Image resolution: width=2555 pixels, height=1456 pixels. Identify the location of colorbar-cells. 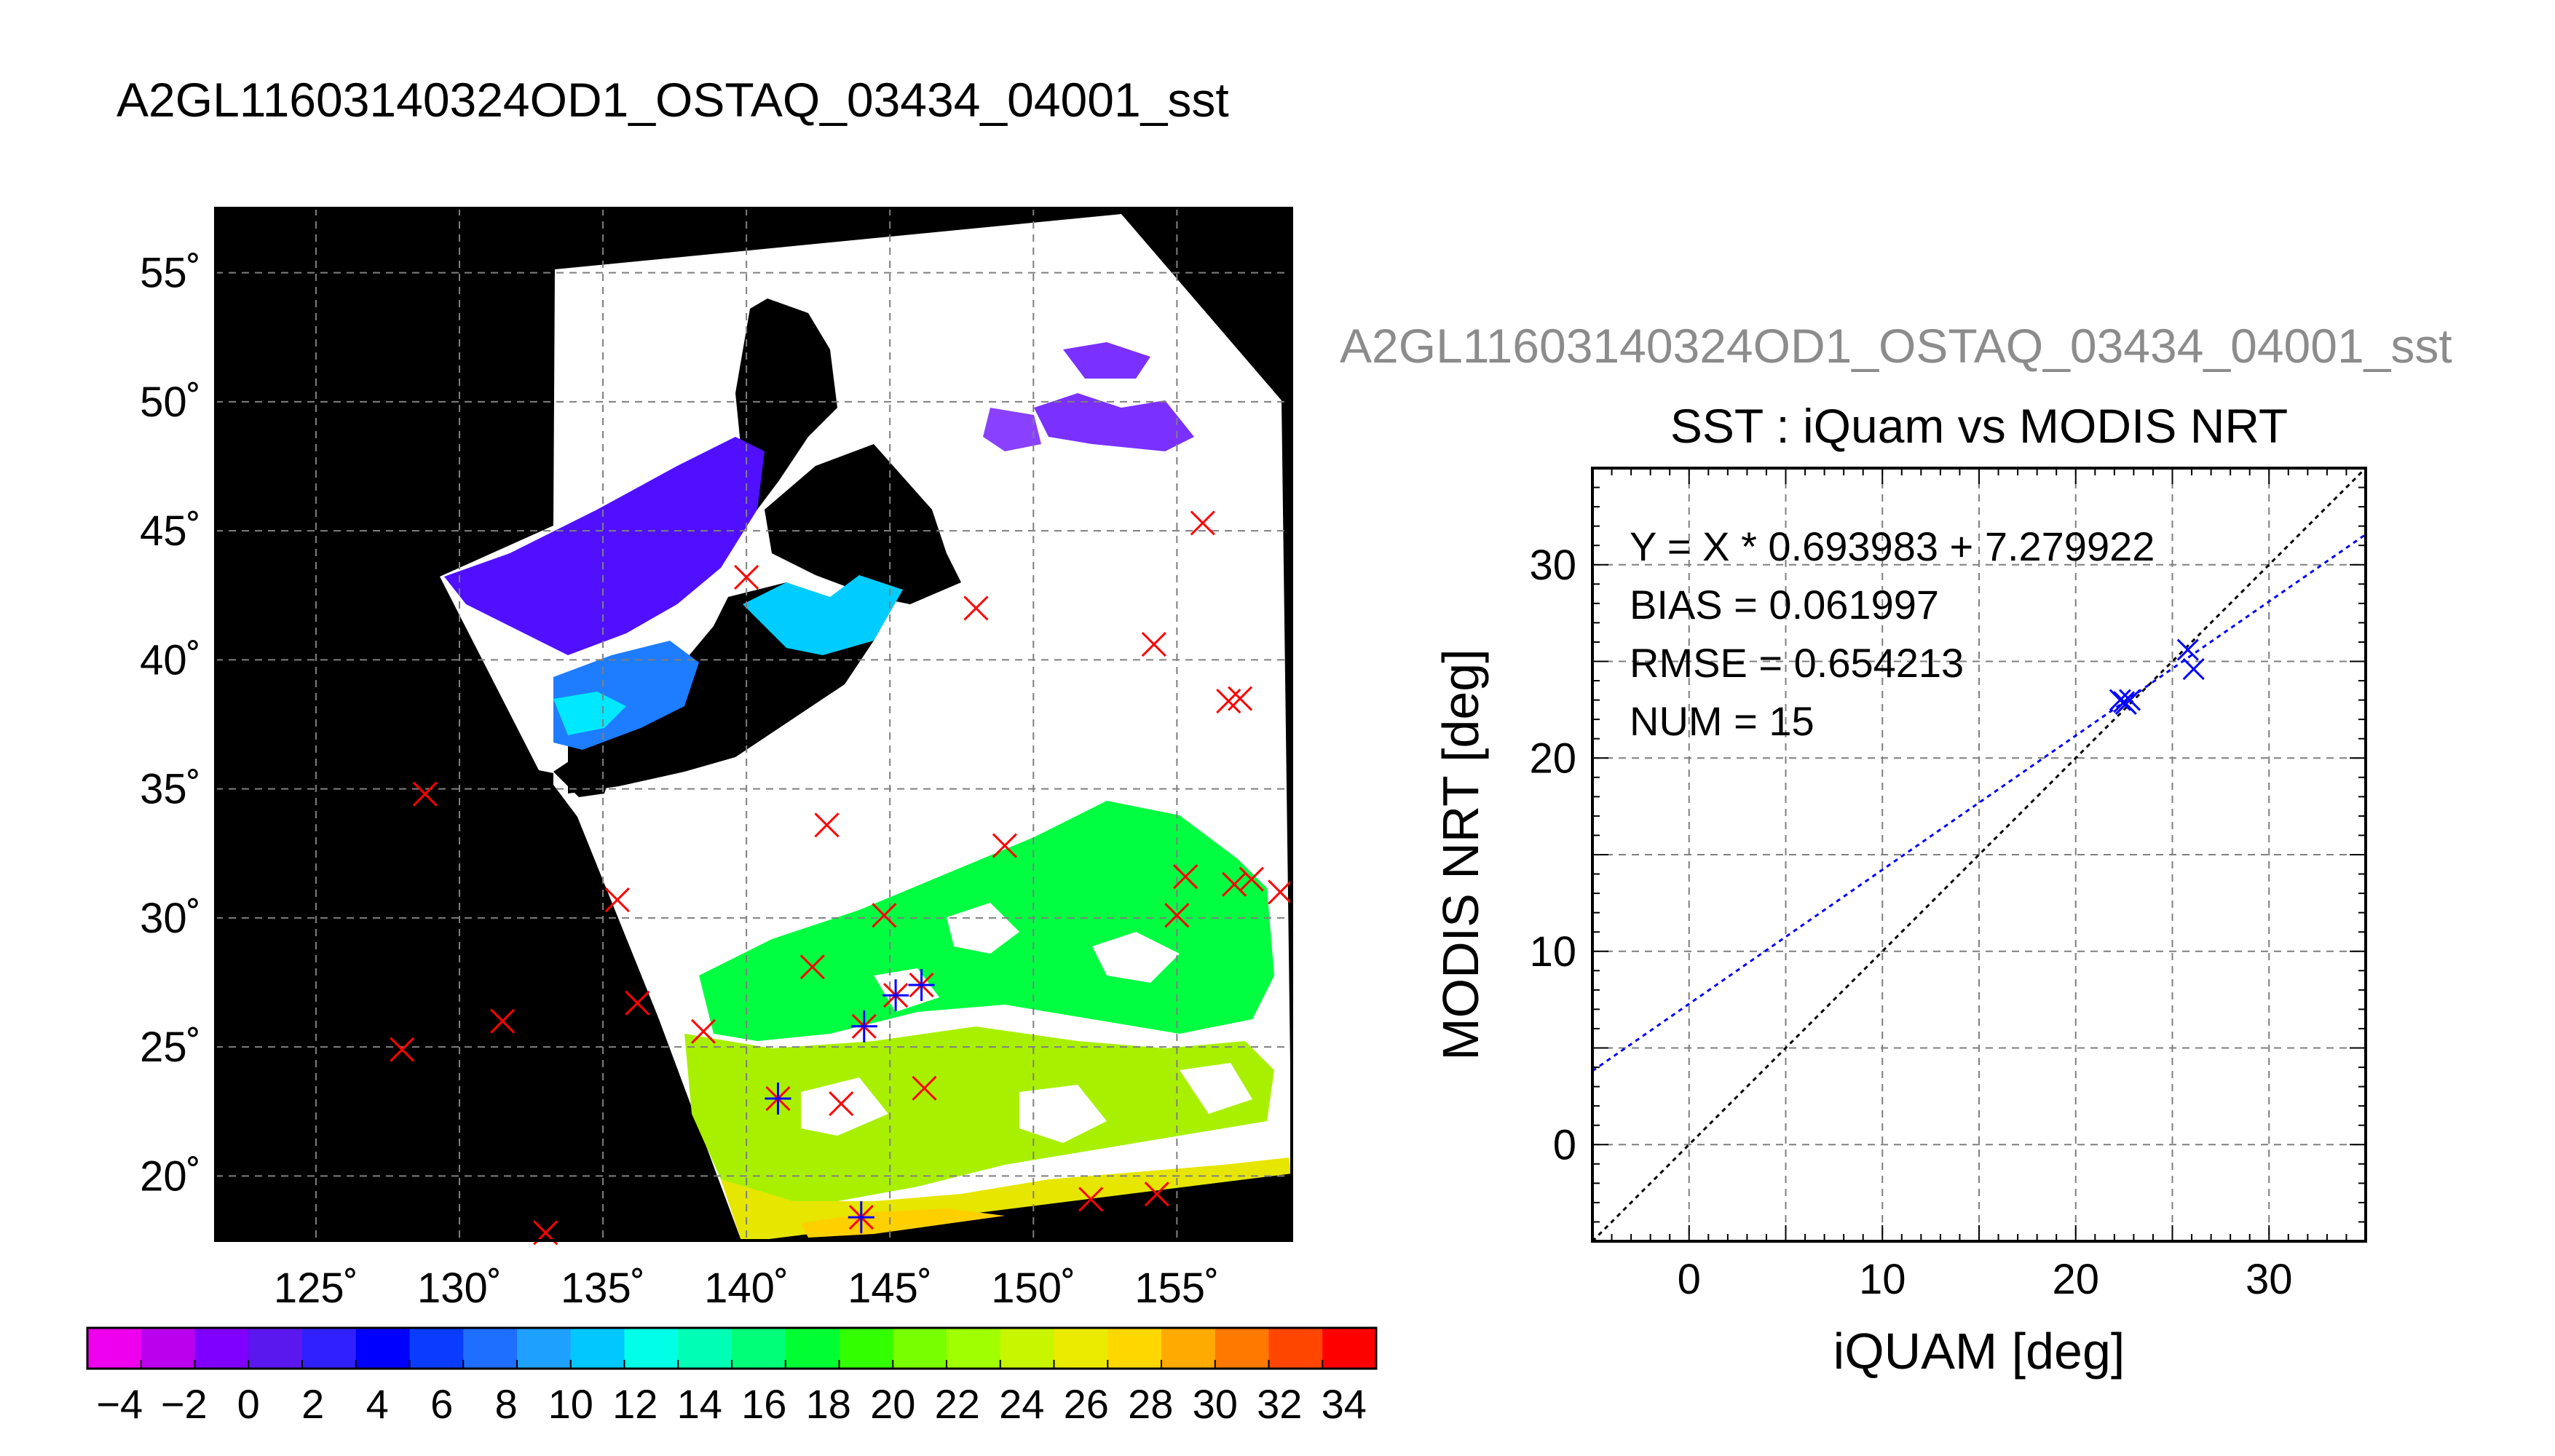
(732, 1348).